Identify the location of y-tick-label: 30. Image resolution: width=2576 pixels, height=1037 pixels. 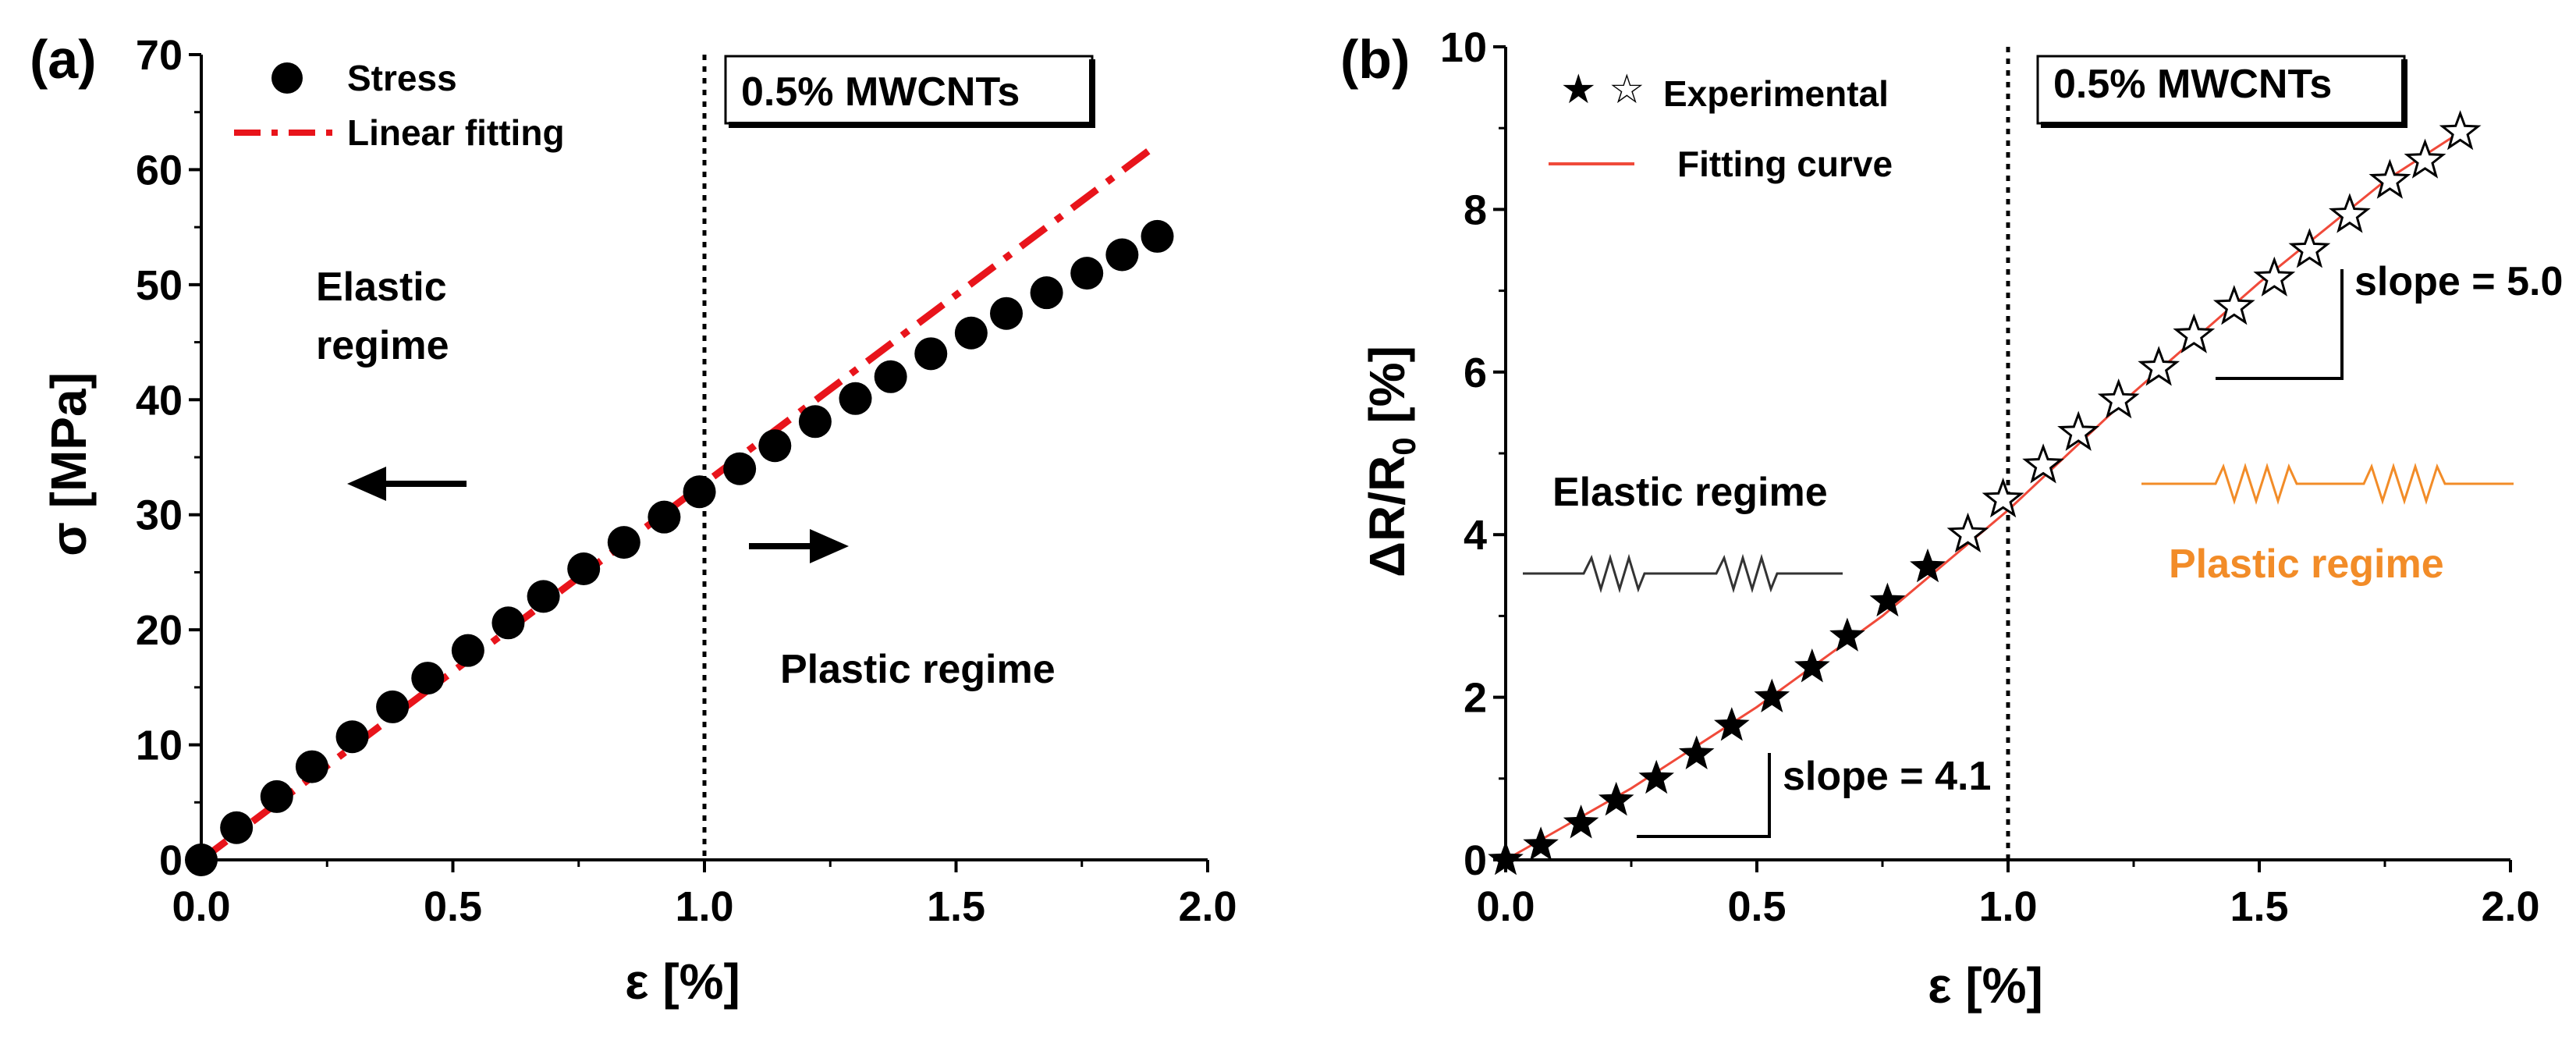
(159, 515).